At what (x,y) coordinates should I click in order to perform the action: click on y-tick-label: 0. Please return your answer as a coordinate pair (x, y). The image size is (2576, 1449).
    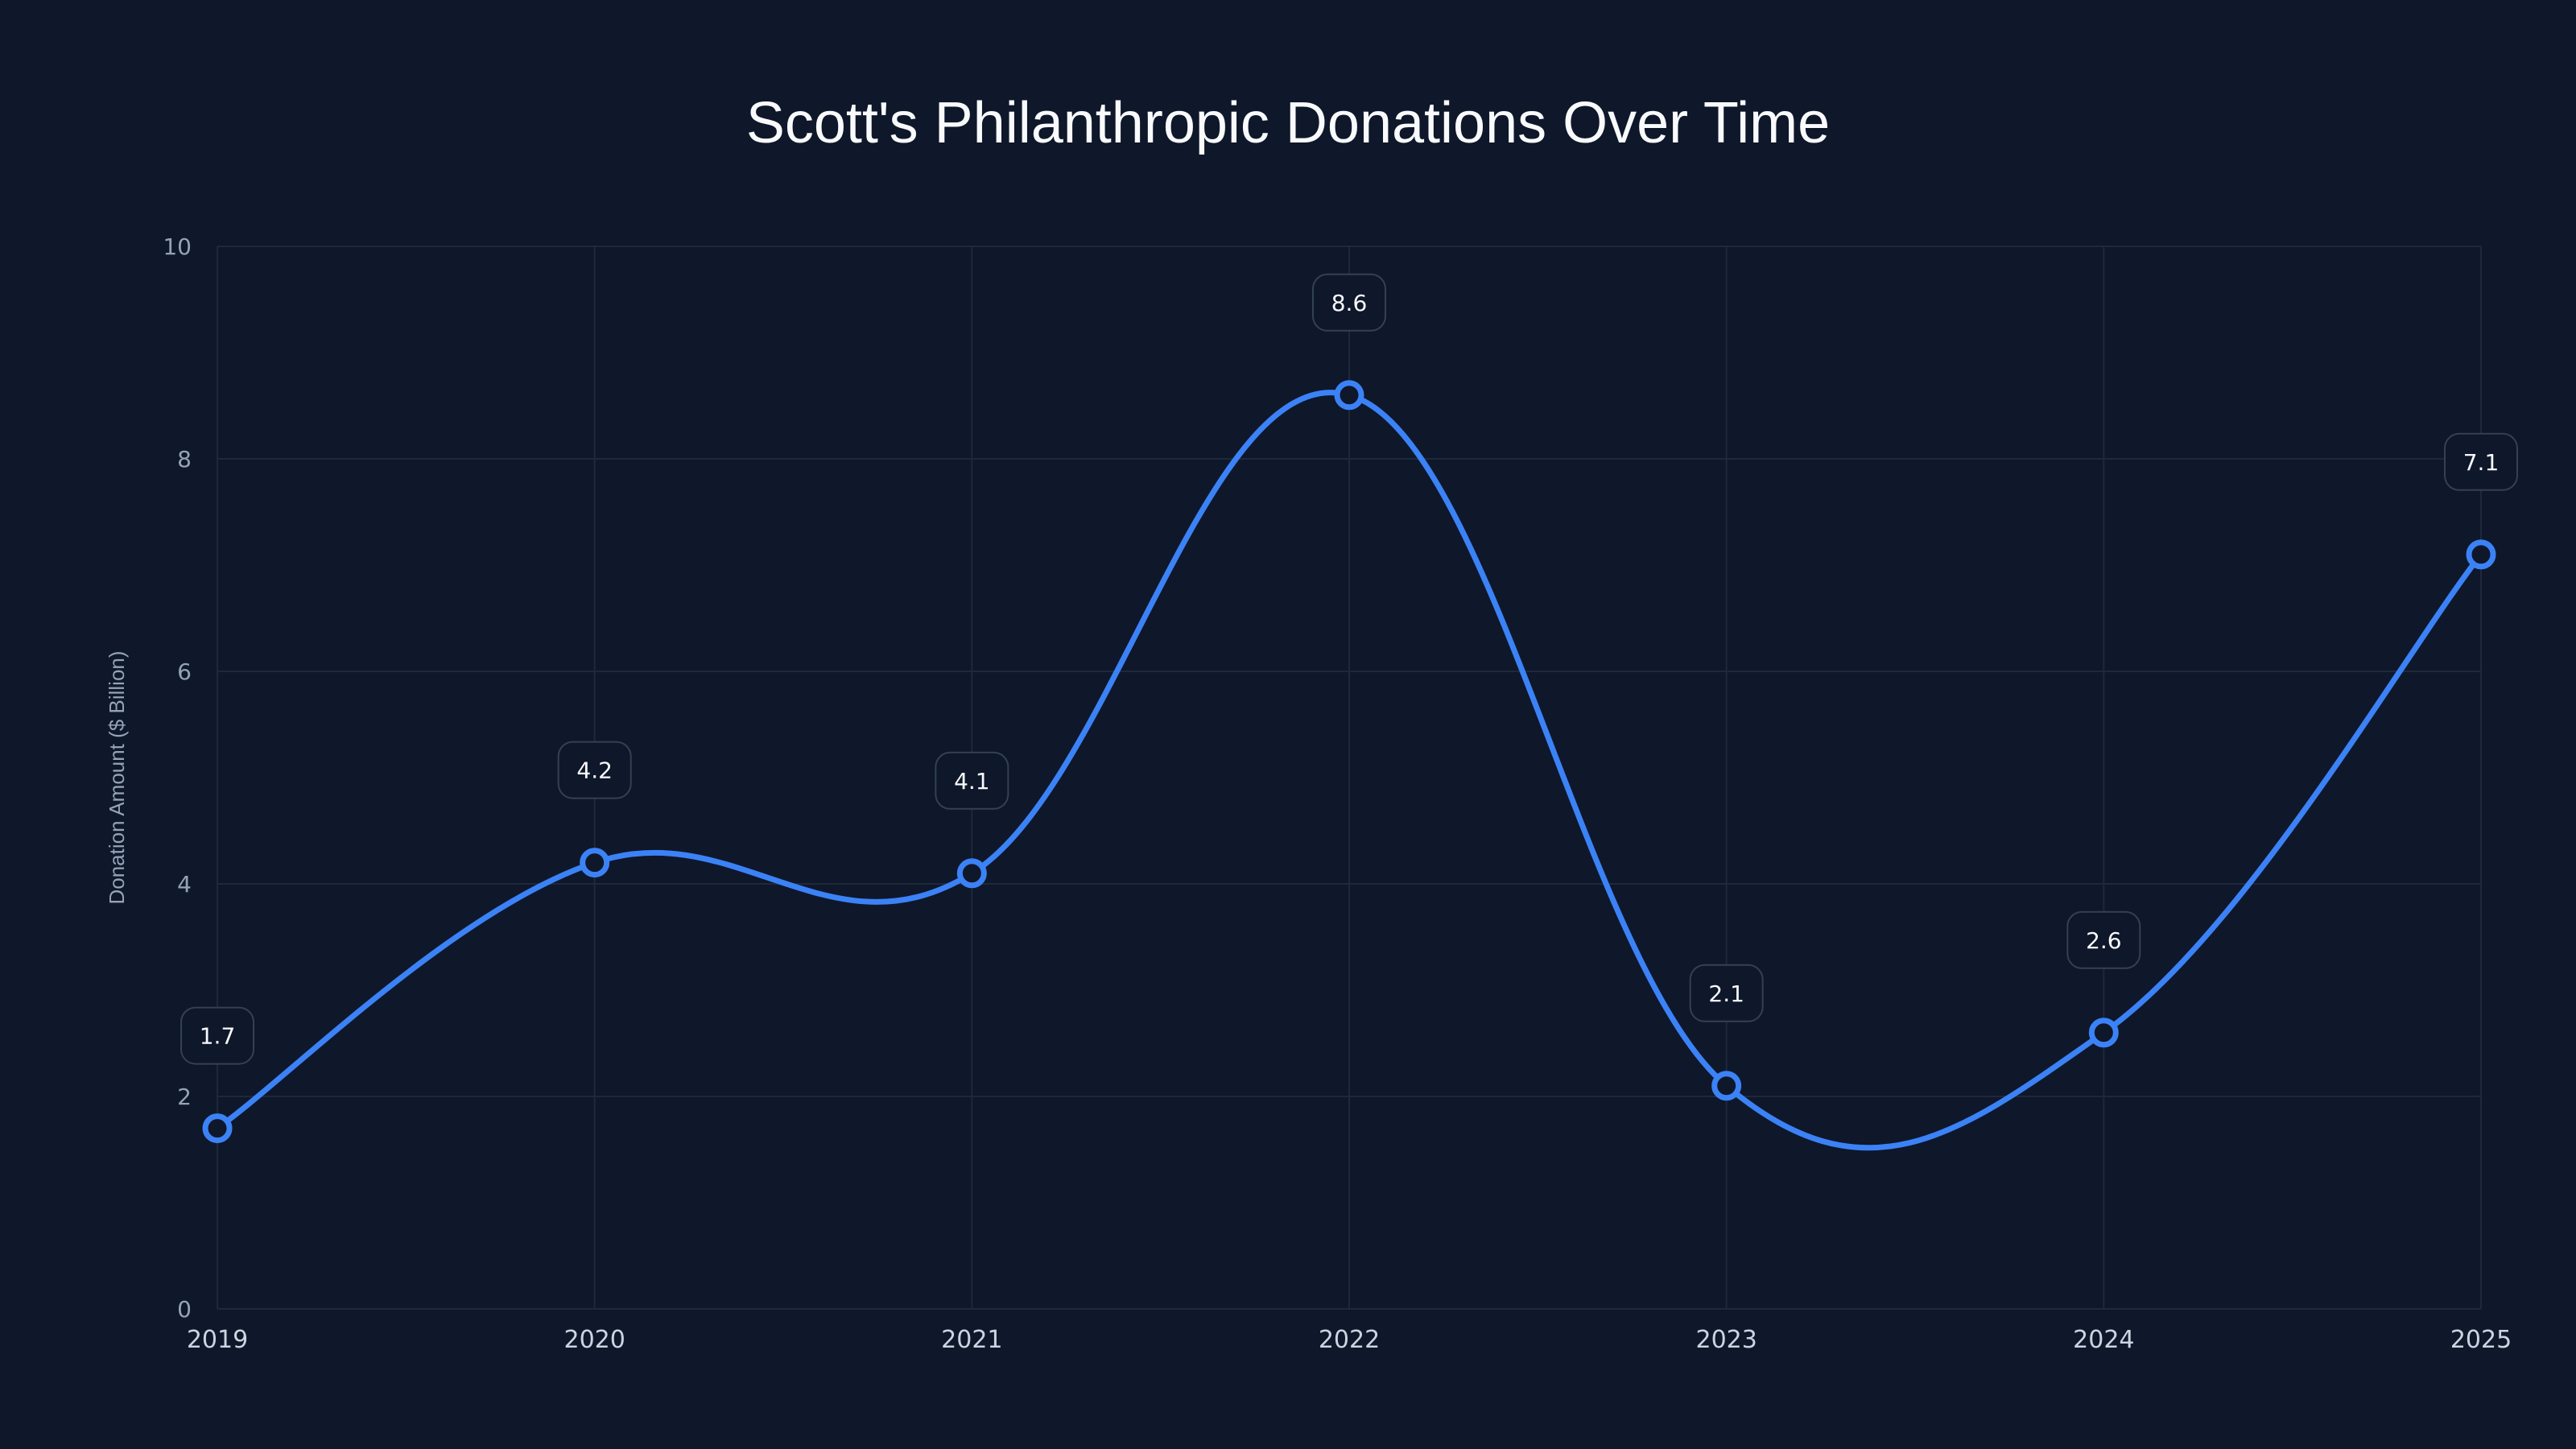
    Looking at the image, I should click on (184, 1309).